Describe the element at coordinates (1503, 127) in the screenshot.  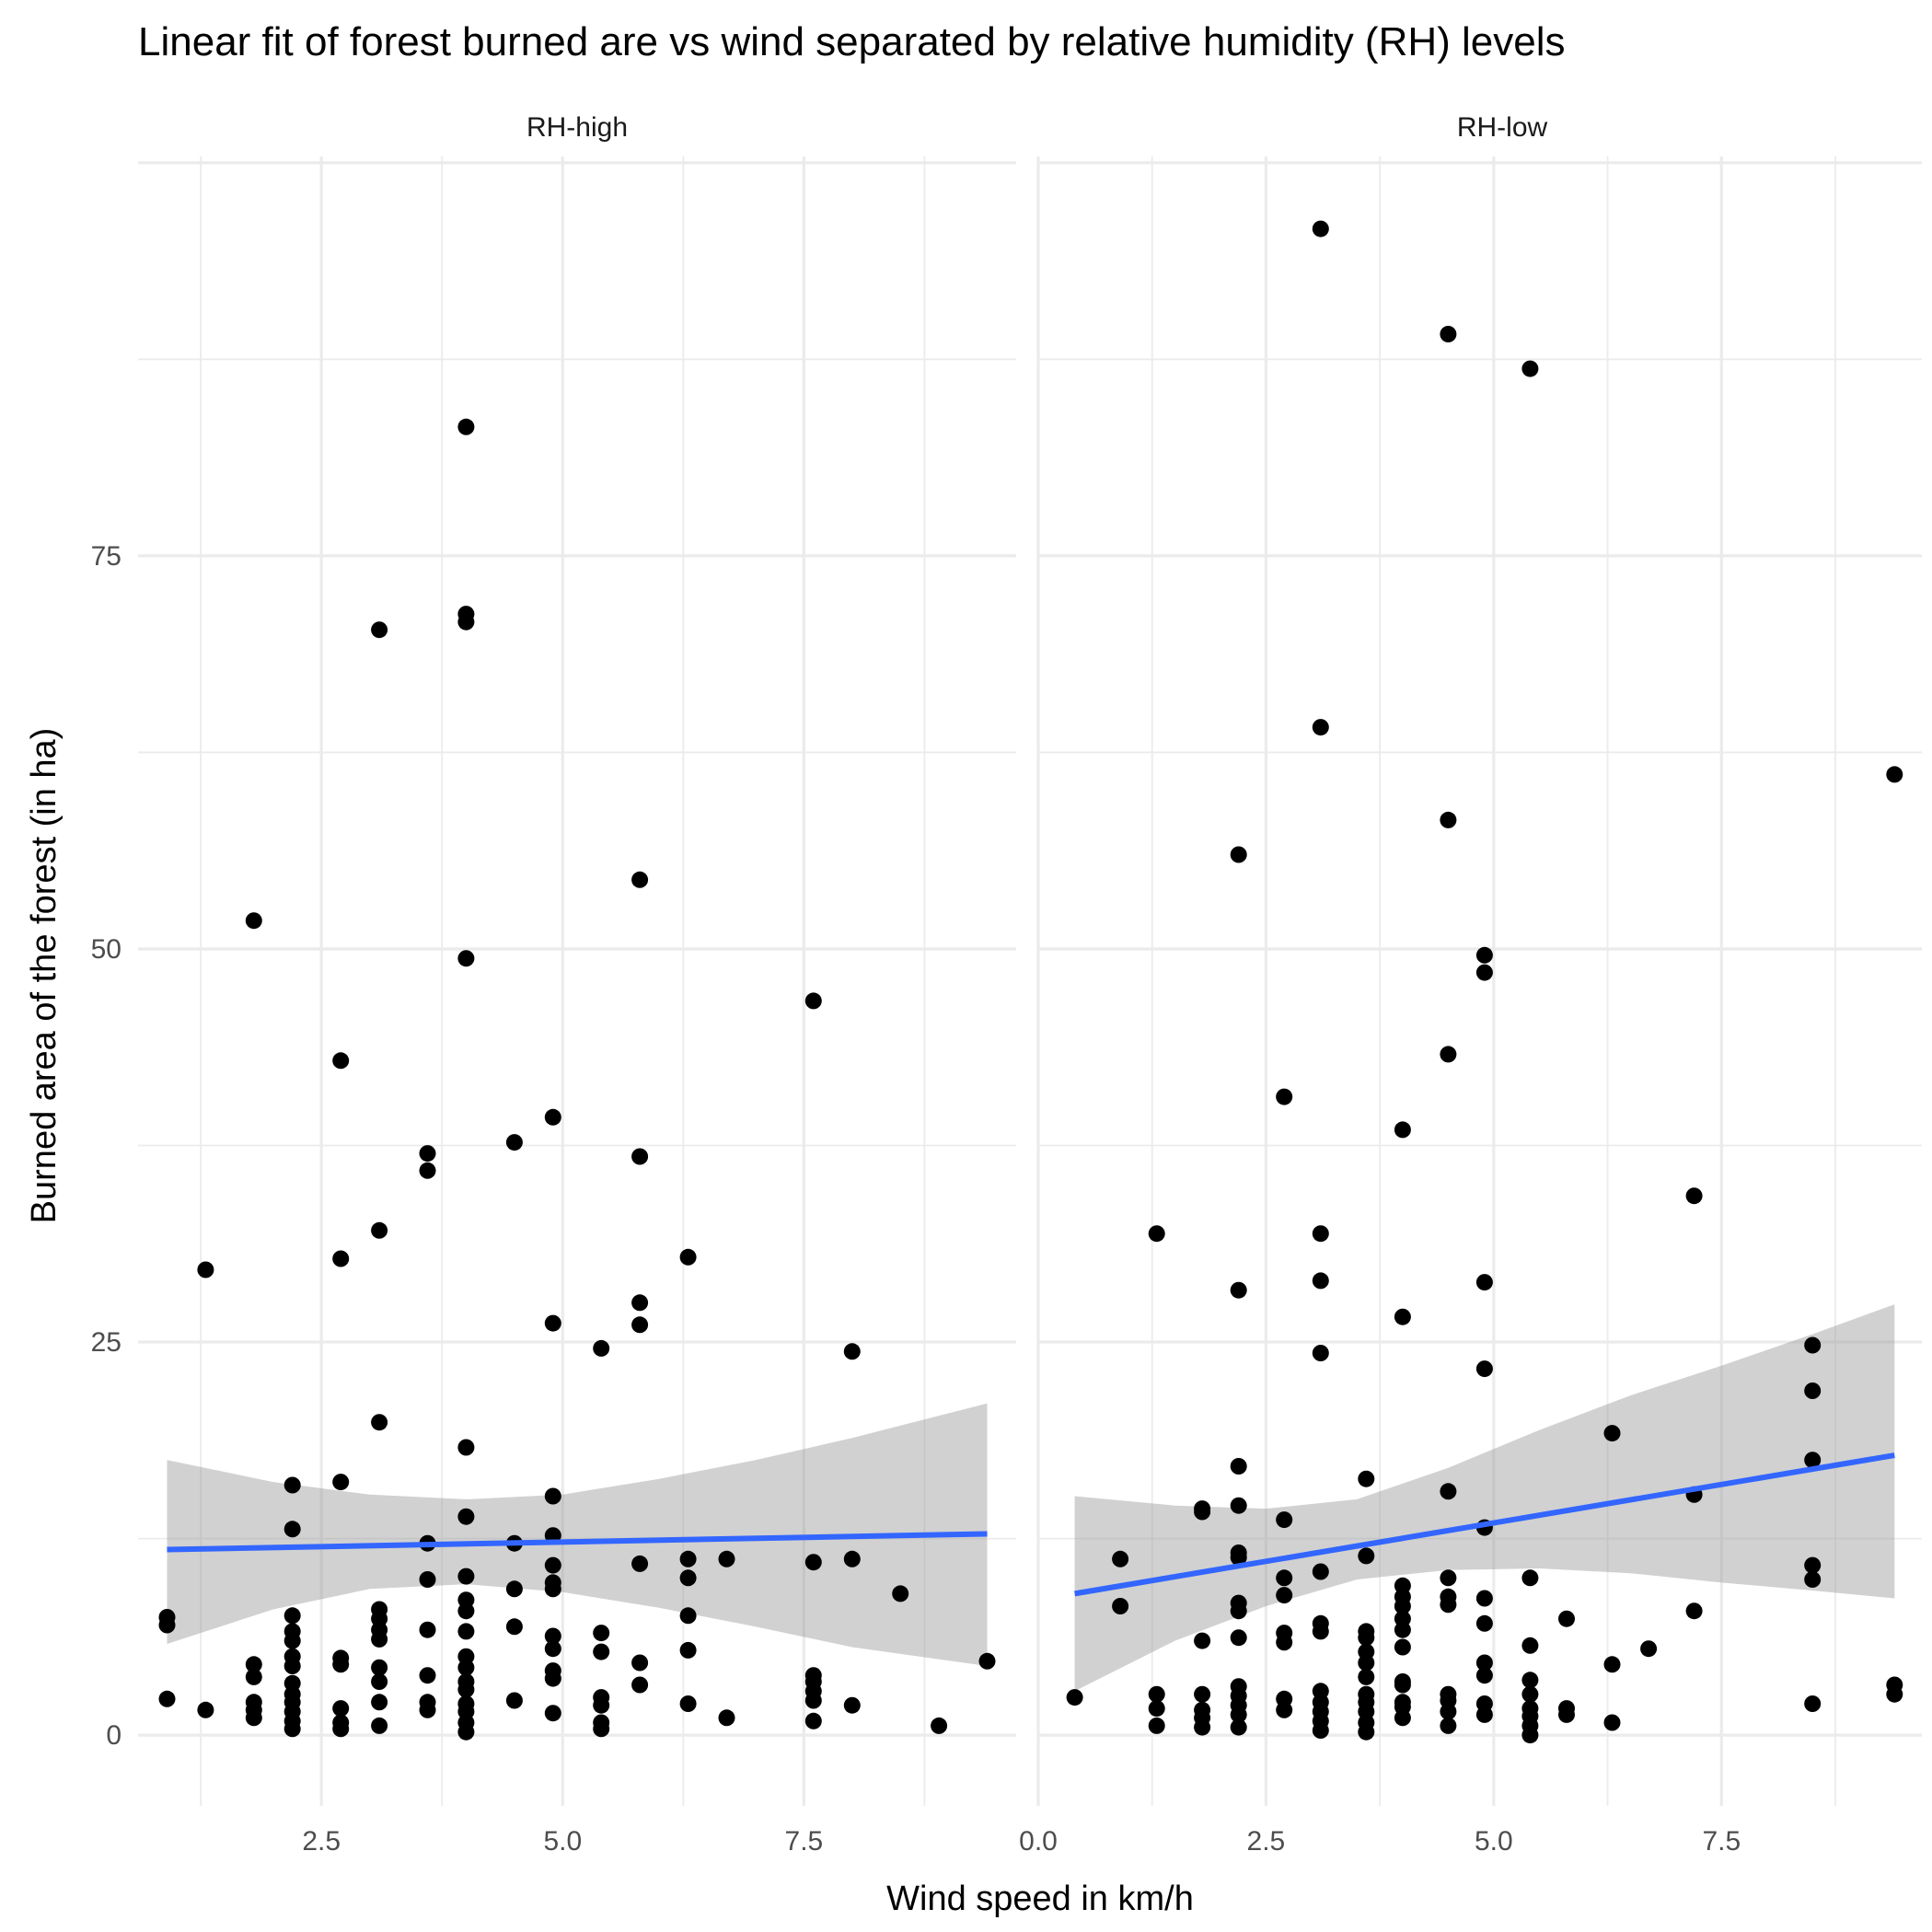
I see `panel-strip-label: RH-low` at that location.